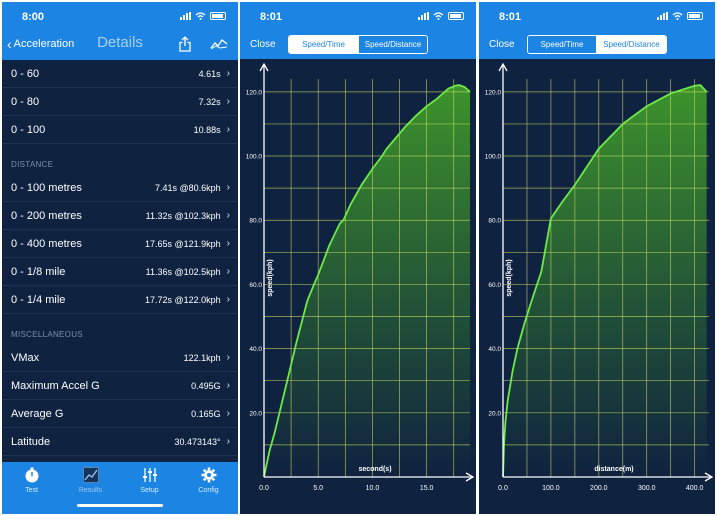  Describe the element at coordinates (149, 475) in the screenshot. I see `sliders-icon` at that location.